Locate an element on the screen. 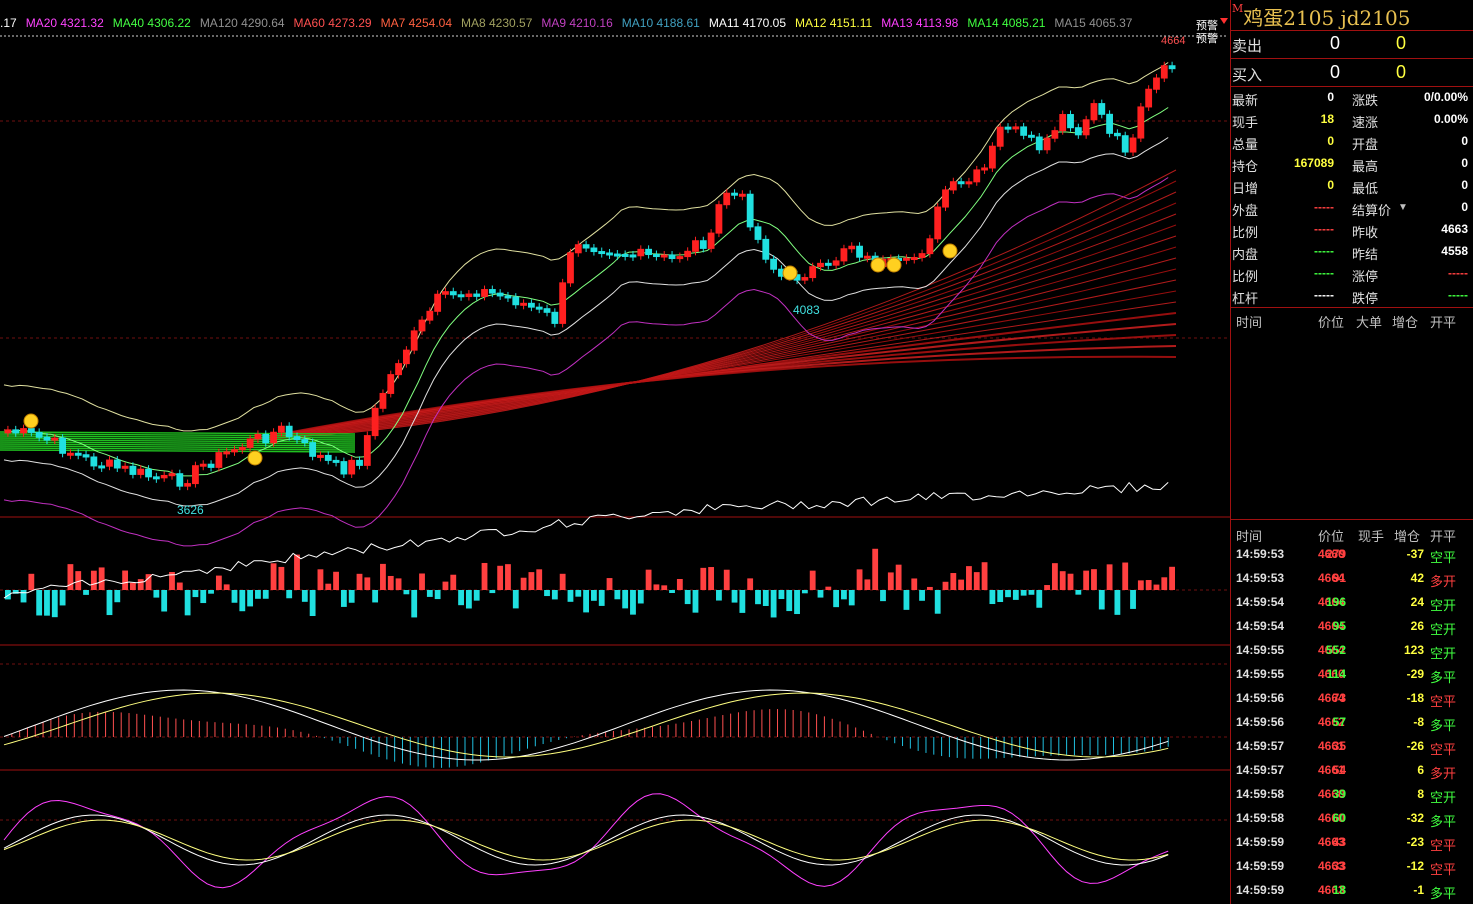 This screenshot has height=904, width=1473. stat-value: 167089 is located at coordinates (1313, 163).